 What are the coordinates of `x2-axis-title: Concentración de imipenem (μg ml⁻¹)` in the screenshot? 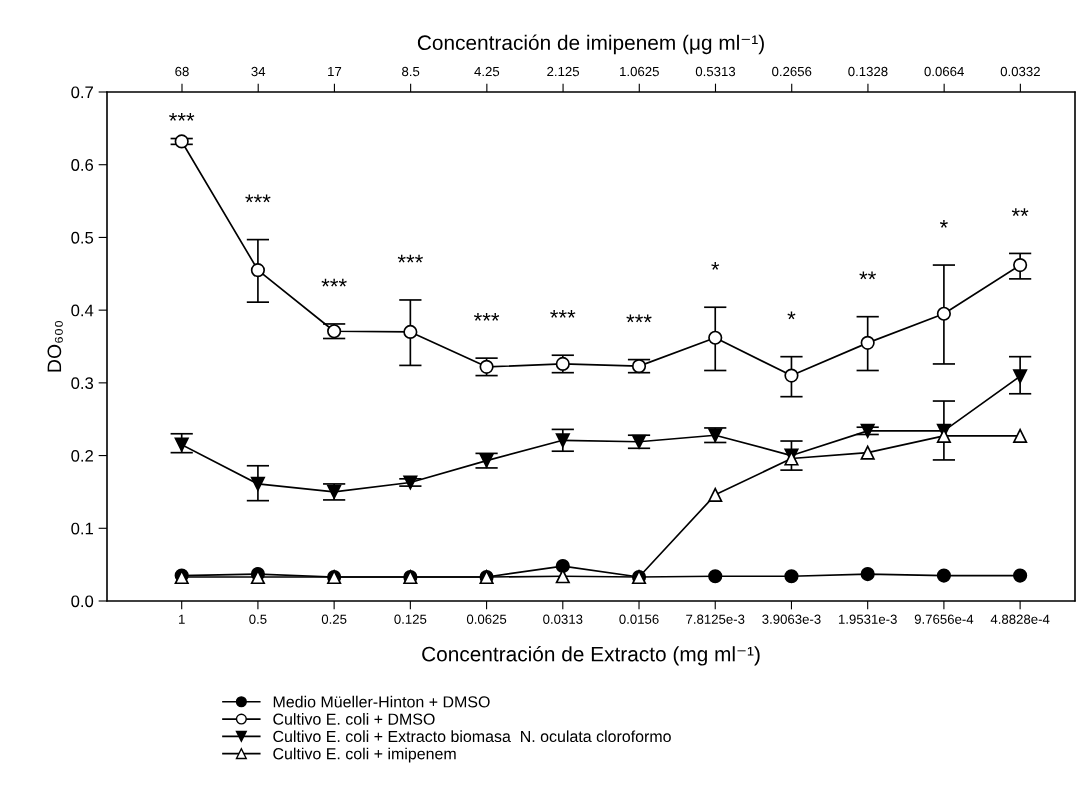 It's located at (590, 44).